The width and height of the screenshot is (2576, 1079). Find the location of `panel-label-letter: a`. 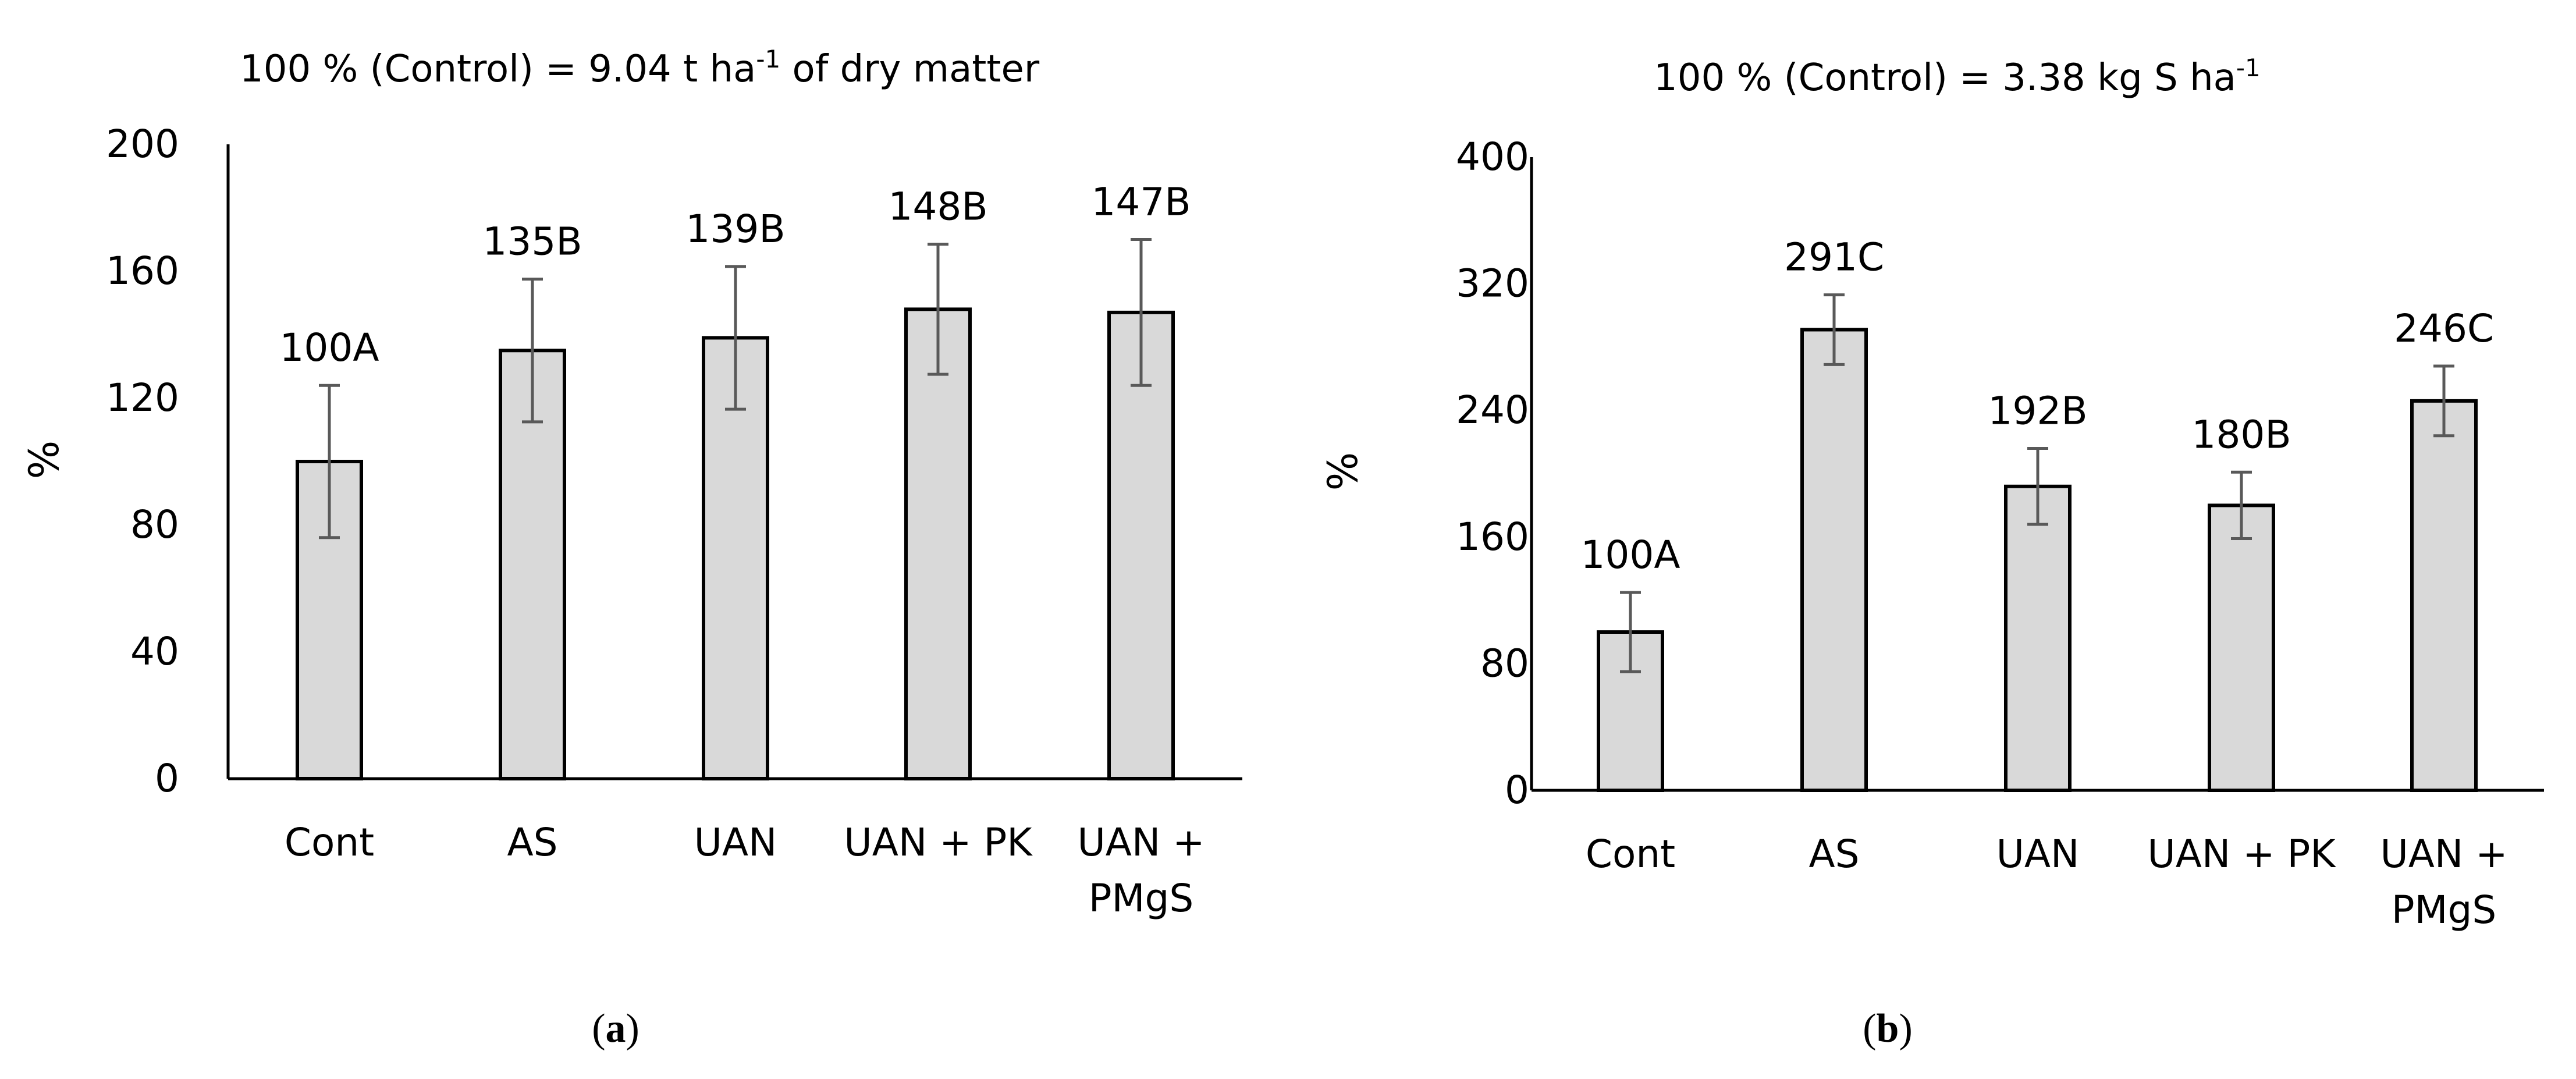

panel-label-letter: a is located at coordinates (616, 1028).